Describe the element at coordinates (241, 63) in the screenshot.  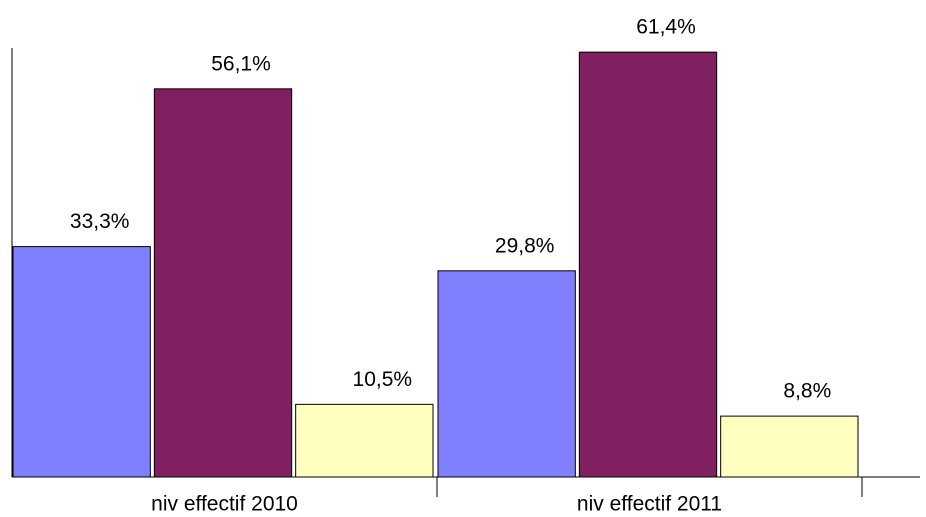
I see `value-label: 56,1%` at that location.